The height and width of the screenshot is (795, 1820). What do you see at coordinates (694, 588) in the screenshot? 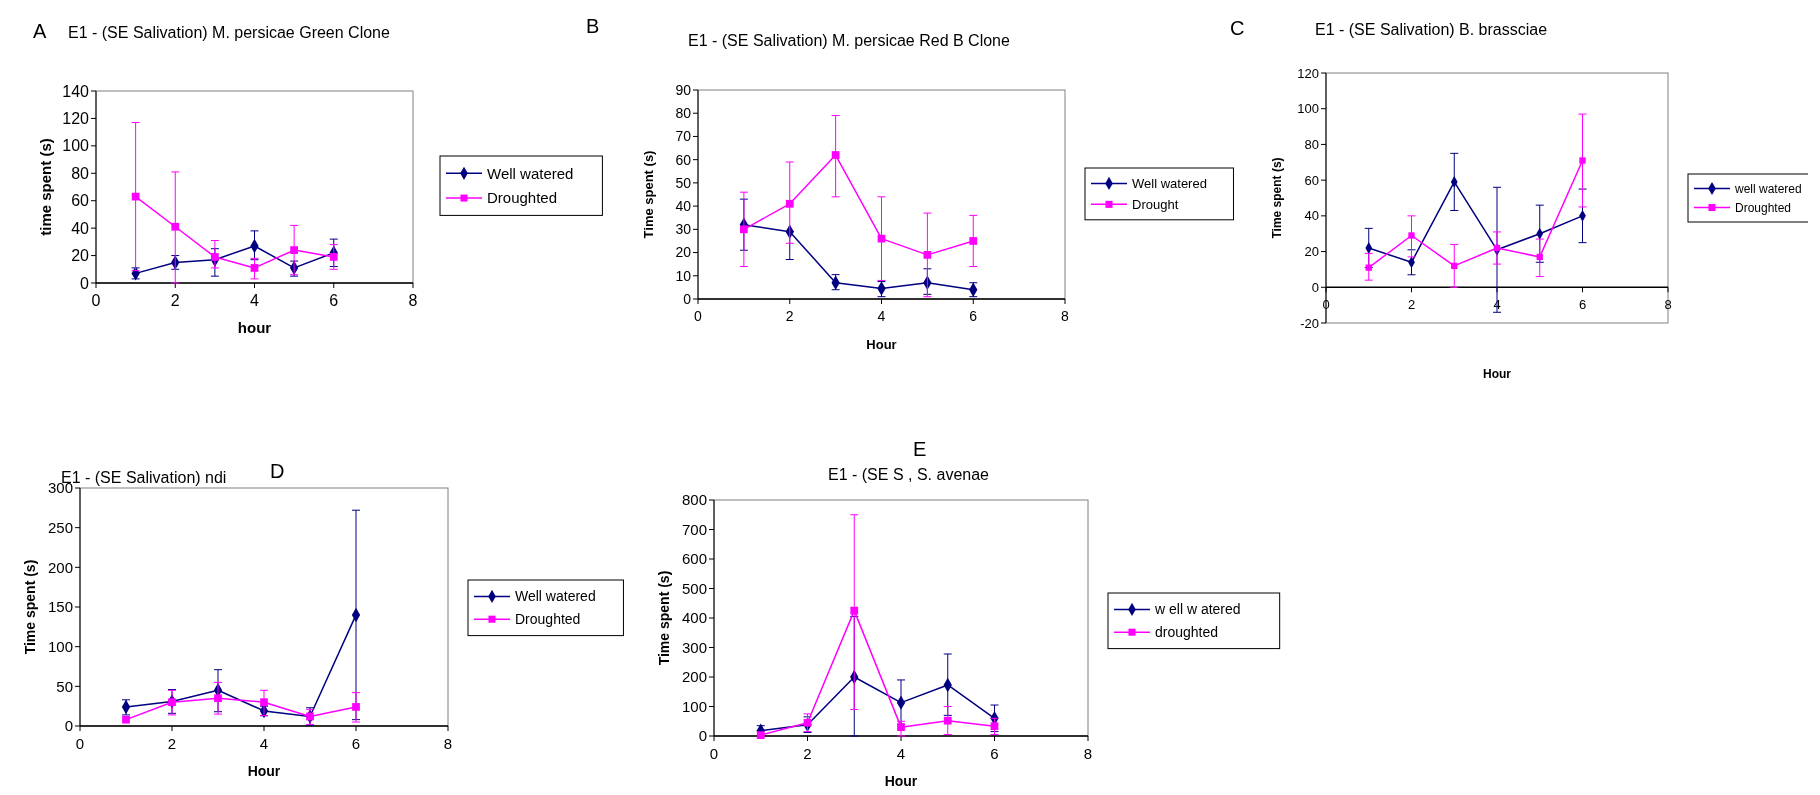
I see `y-tick-label: 500` at bounding box center [694, 588].